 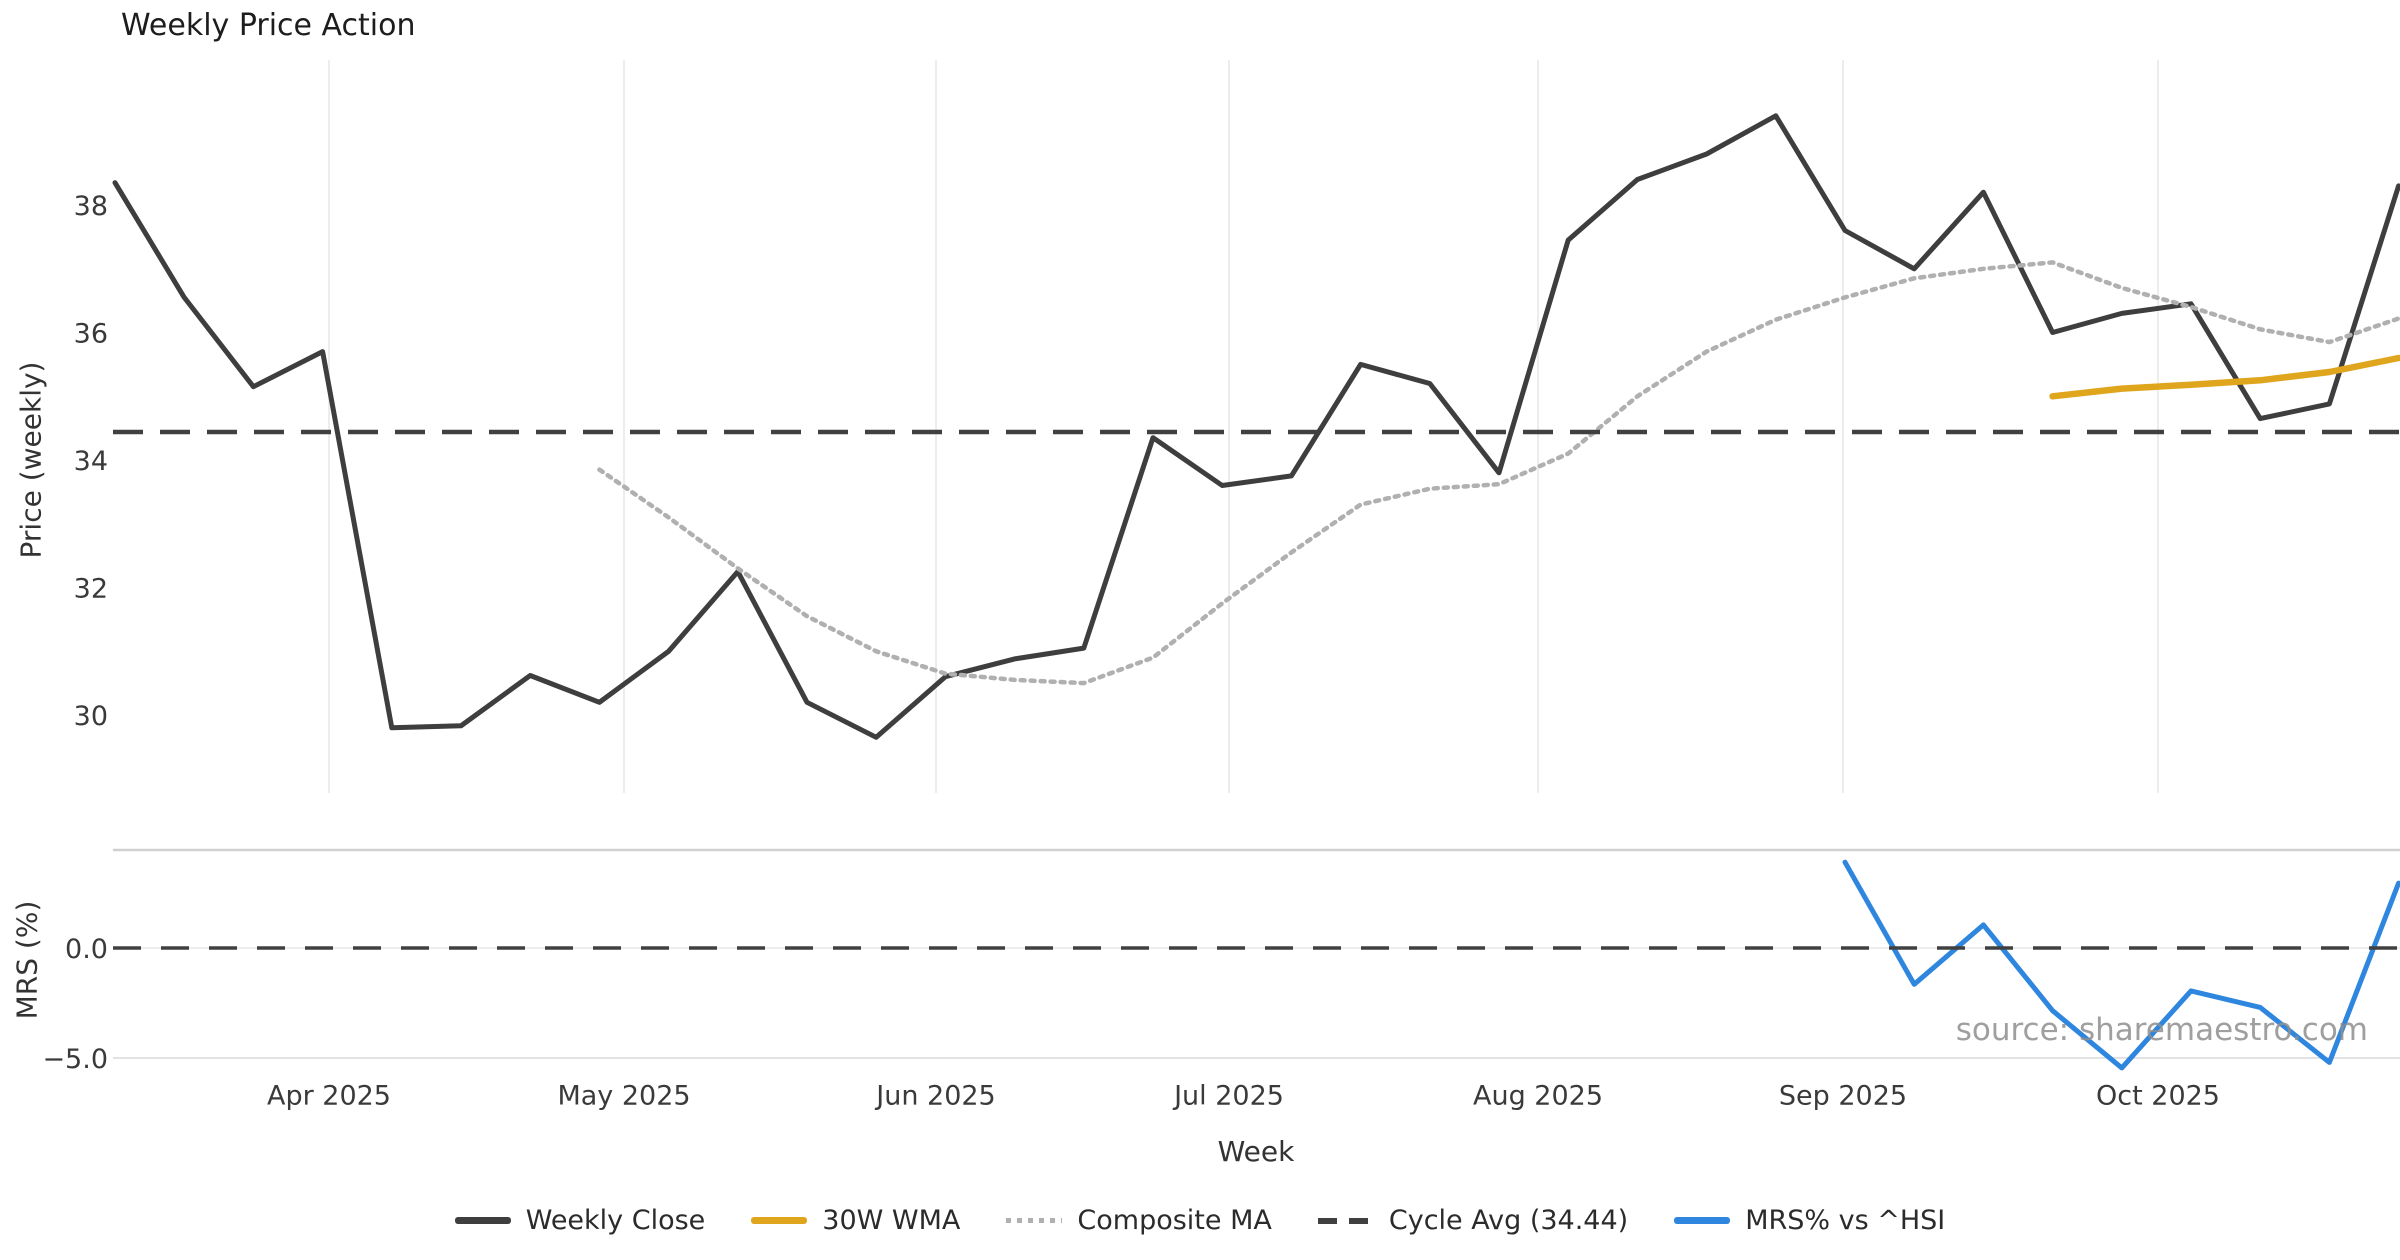 What do you see at coordinates (1843, 1096) in the screenshot?
I see `x-tick-label: Sep 2025` at bounding box center [1843, 1096].